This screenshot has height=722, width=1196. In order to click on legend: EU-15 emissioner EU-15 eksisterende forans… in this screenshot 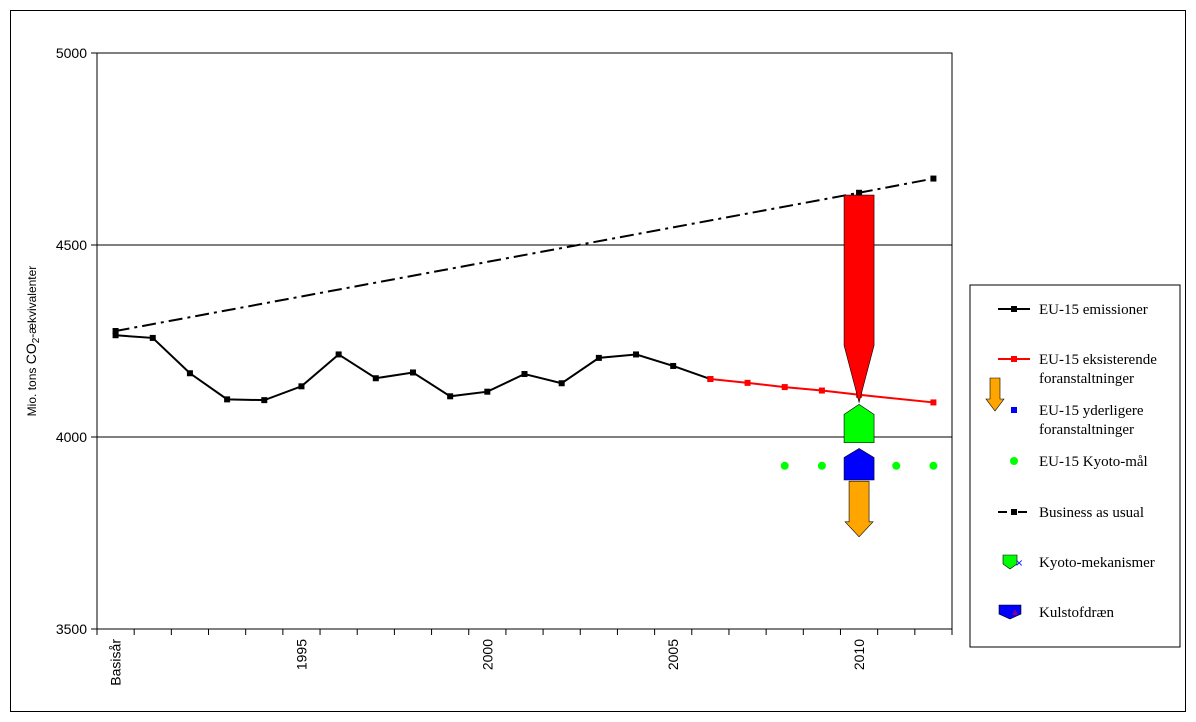, I will do `click(1075, 466)`.